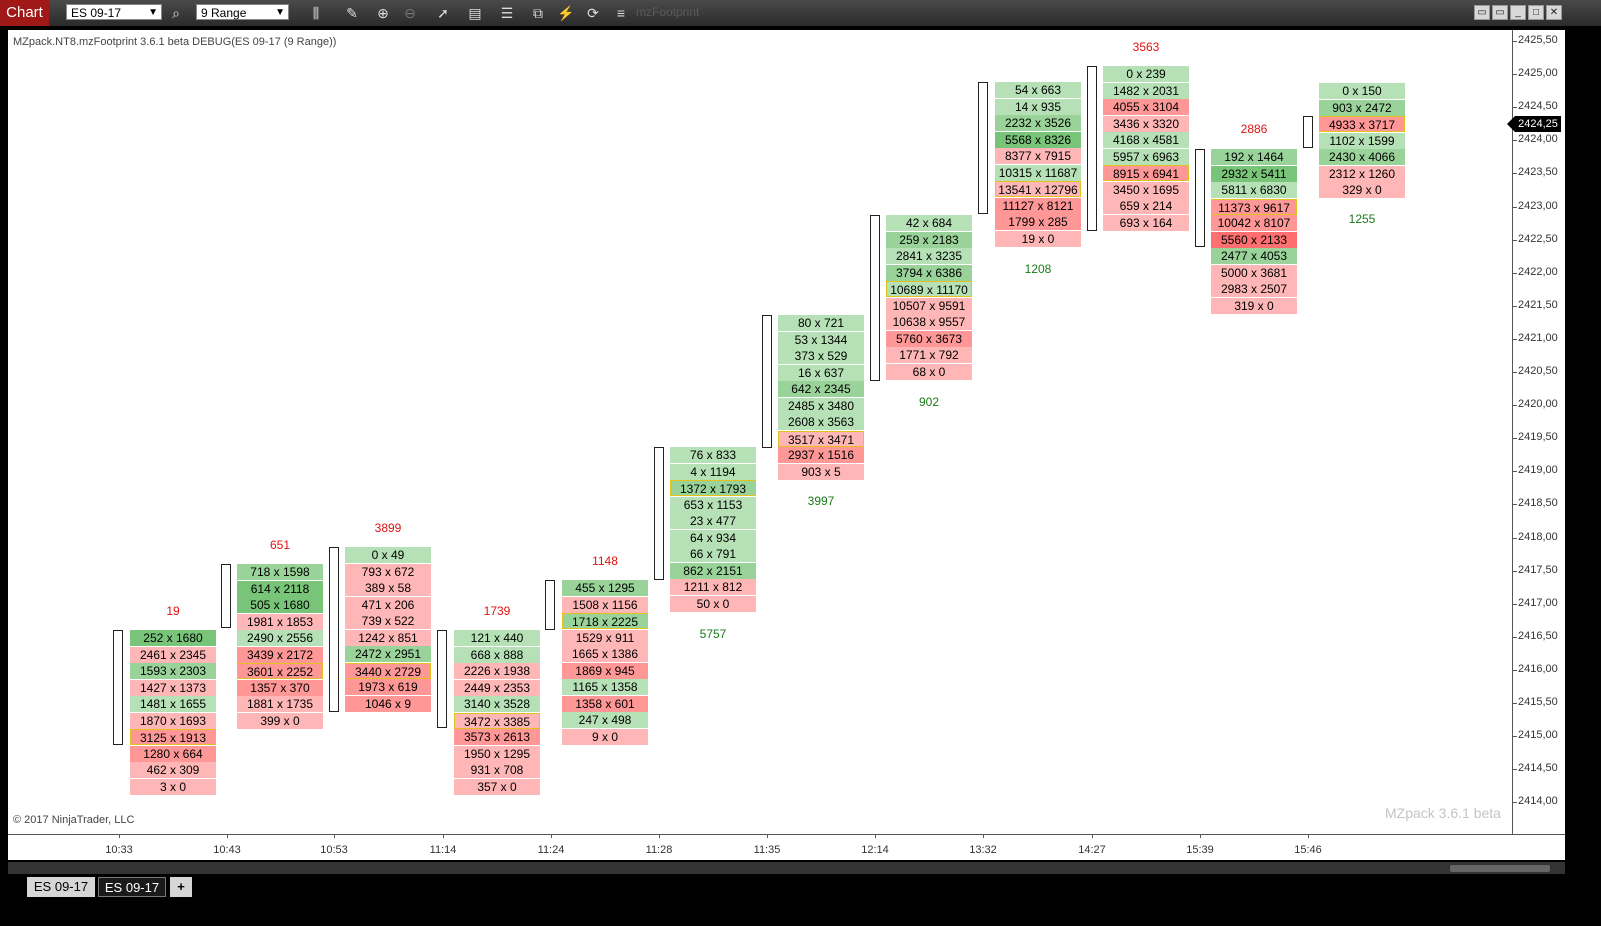 The width and height of the screenshot is (1601, 926). I want to click on price-label: 2423,00, so click(1538, 205).